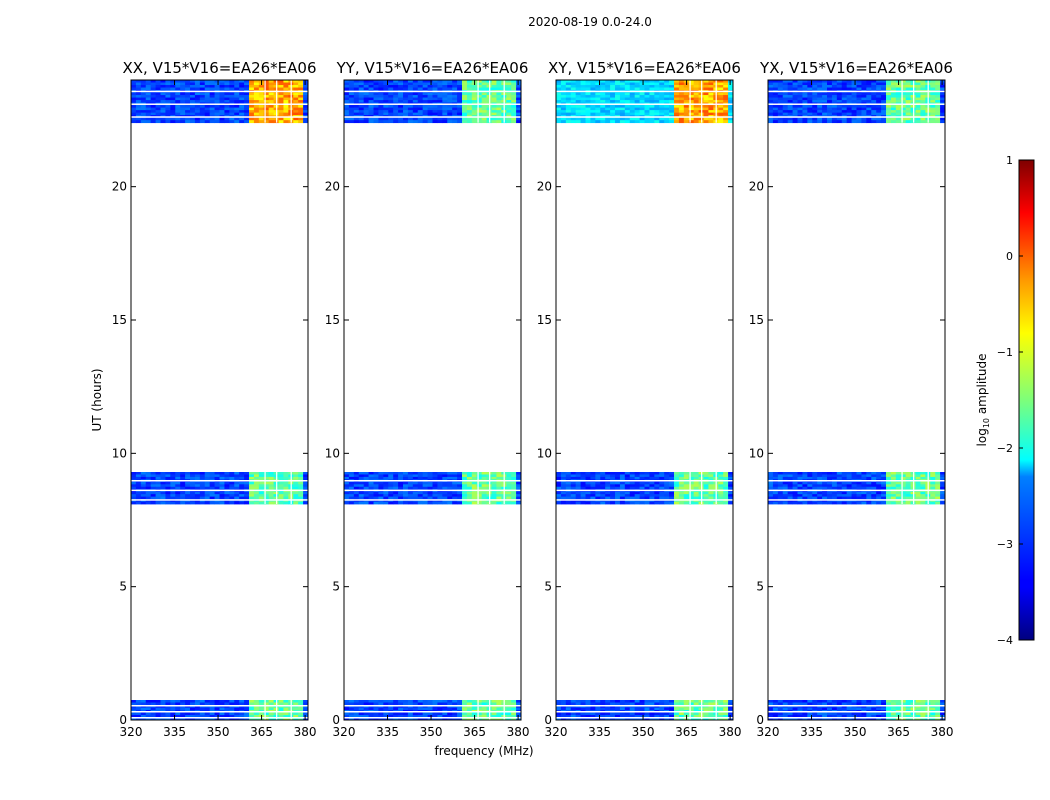 The width and height of the screenshot is (1050, 800). What do you see at coordinates (123, 587) in the screenshot?
I see `y-tick-label: 5` at bounding box center [123, 587].